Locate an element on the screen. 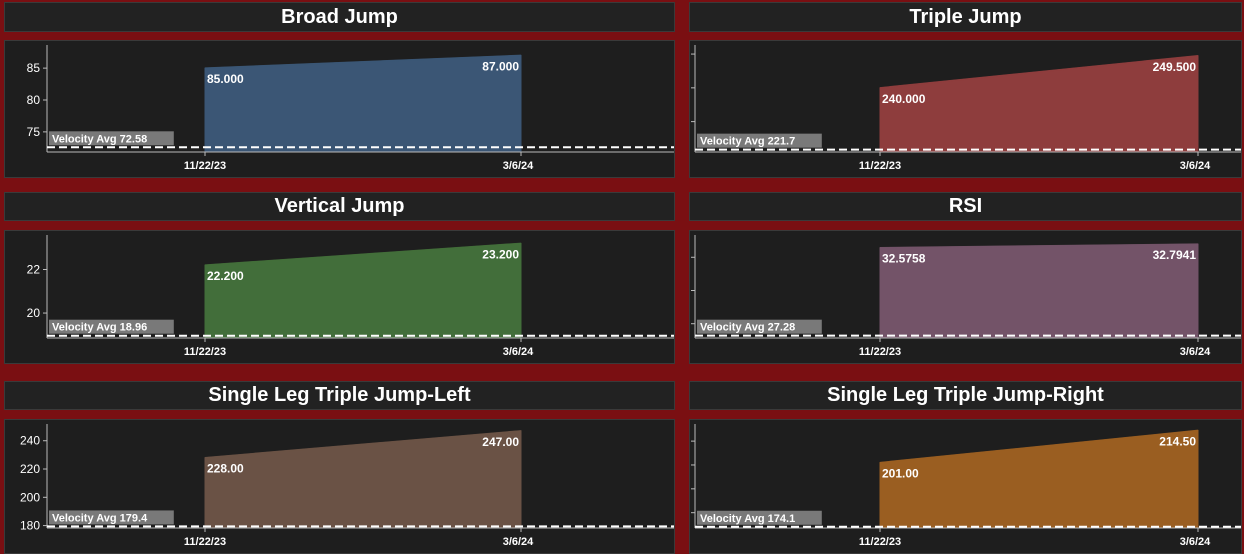 The width and height of the screenshot is (1244, 554). data-label: 214.50 is located at coordinates (1177, 441).